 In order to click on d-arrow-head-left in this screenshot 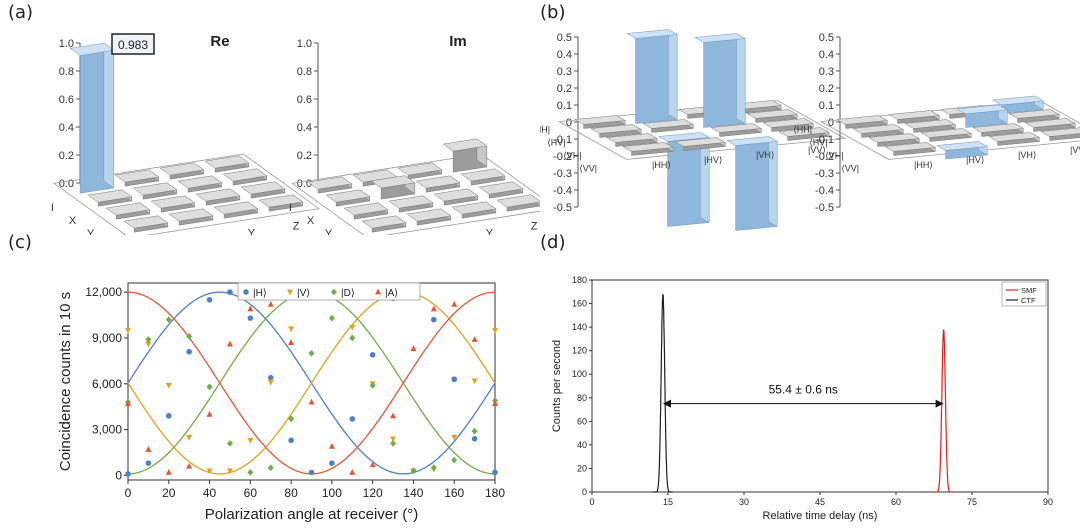, I will do `click(666, 403)`.